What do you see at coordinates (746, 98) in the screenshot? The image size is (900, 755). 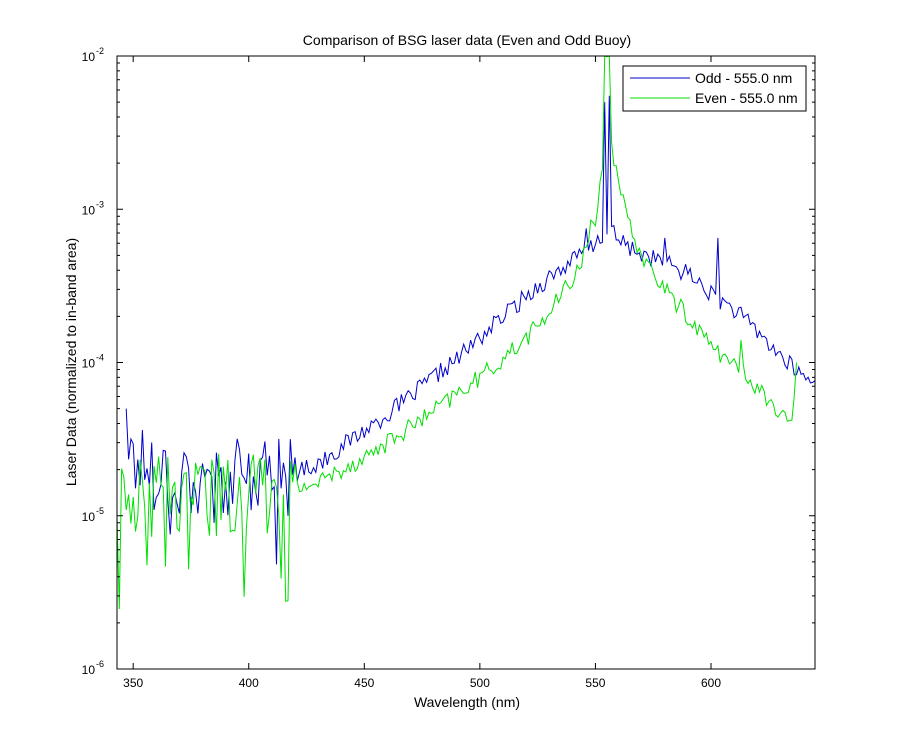 I see `legend-label-even: Even - 555.0 nm` at bounding box center [746, 98].